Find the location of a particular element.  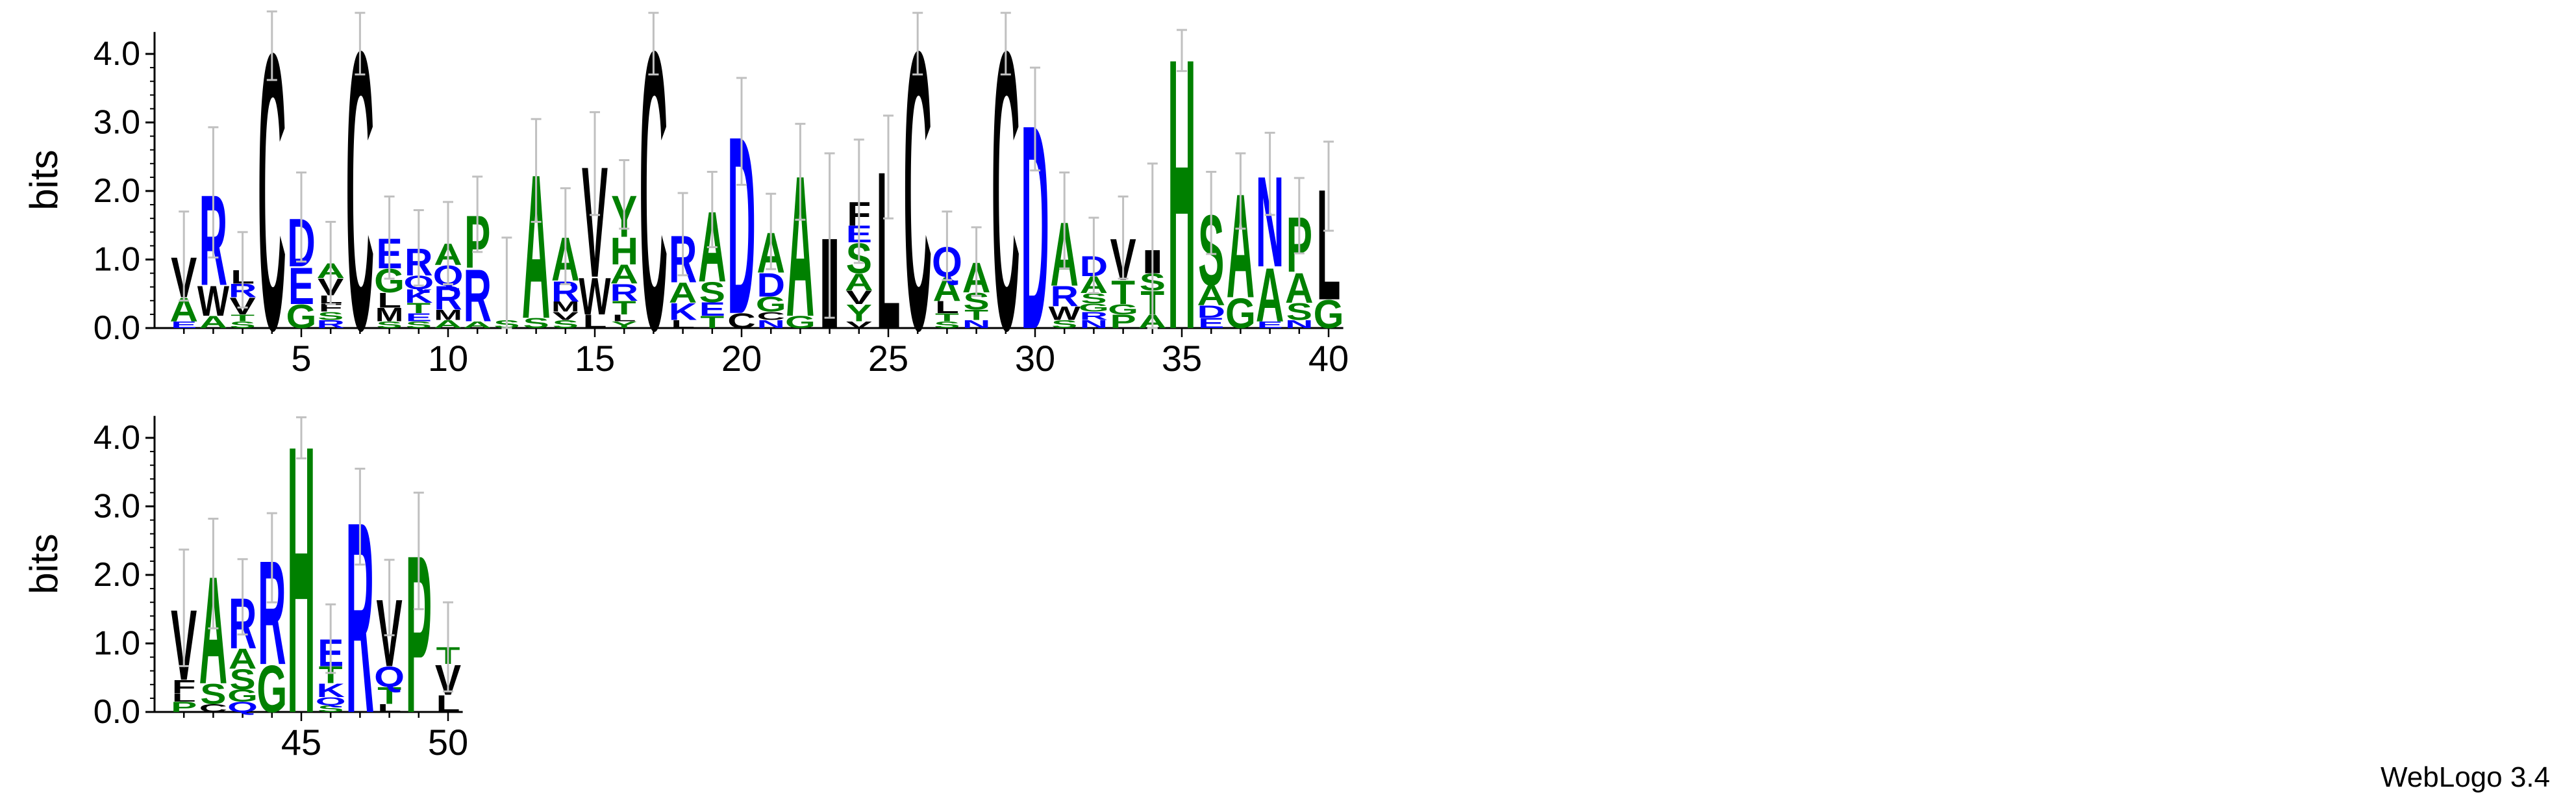

y-tick-label: 1.0 is located at coordinates (117, 644).